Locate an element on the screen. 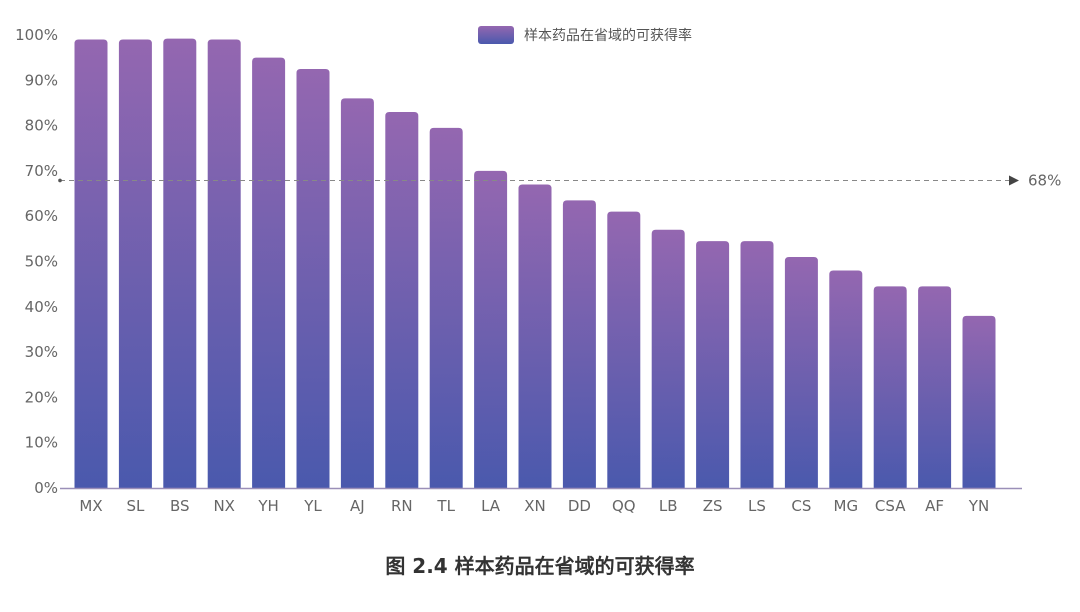 Image resolution: width=1080 pixels, height=612 pixels. bar-csa is located at coordinates (890, 387).